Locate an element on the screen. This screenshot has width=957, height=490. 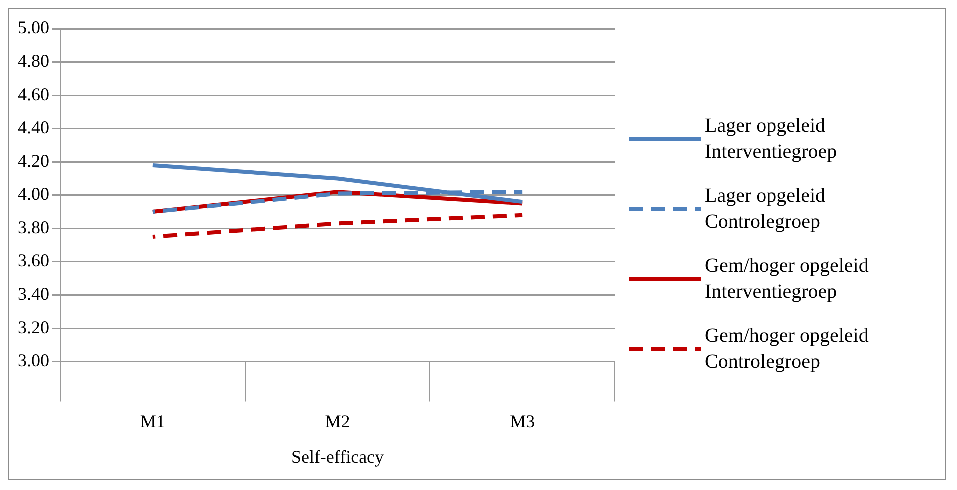
x-axis-title: Self-efficacy is located at coordinates (337, 456).